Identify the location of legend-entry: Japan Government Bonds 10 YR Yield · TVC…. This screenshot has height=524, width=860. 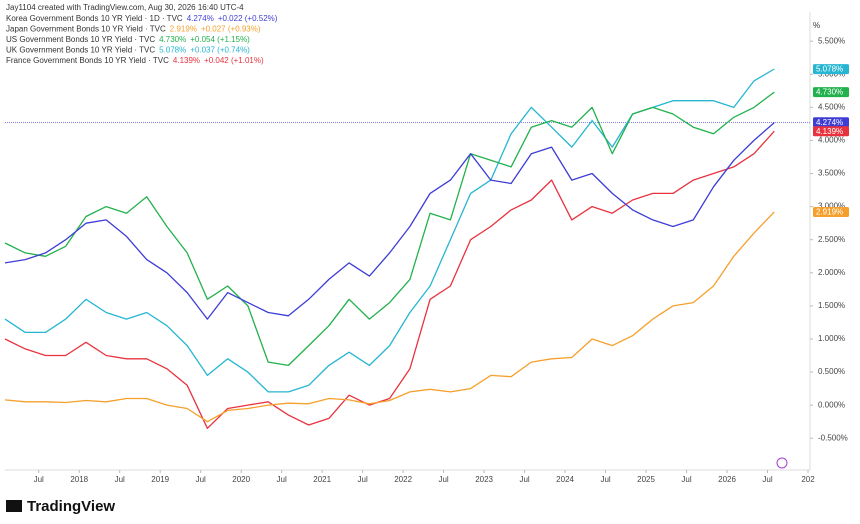
(133, 29).